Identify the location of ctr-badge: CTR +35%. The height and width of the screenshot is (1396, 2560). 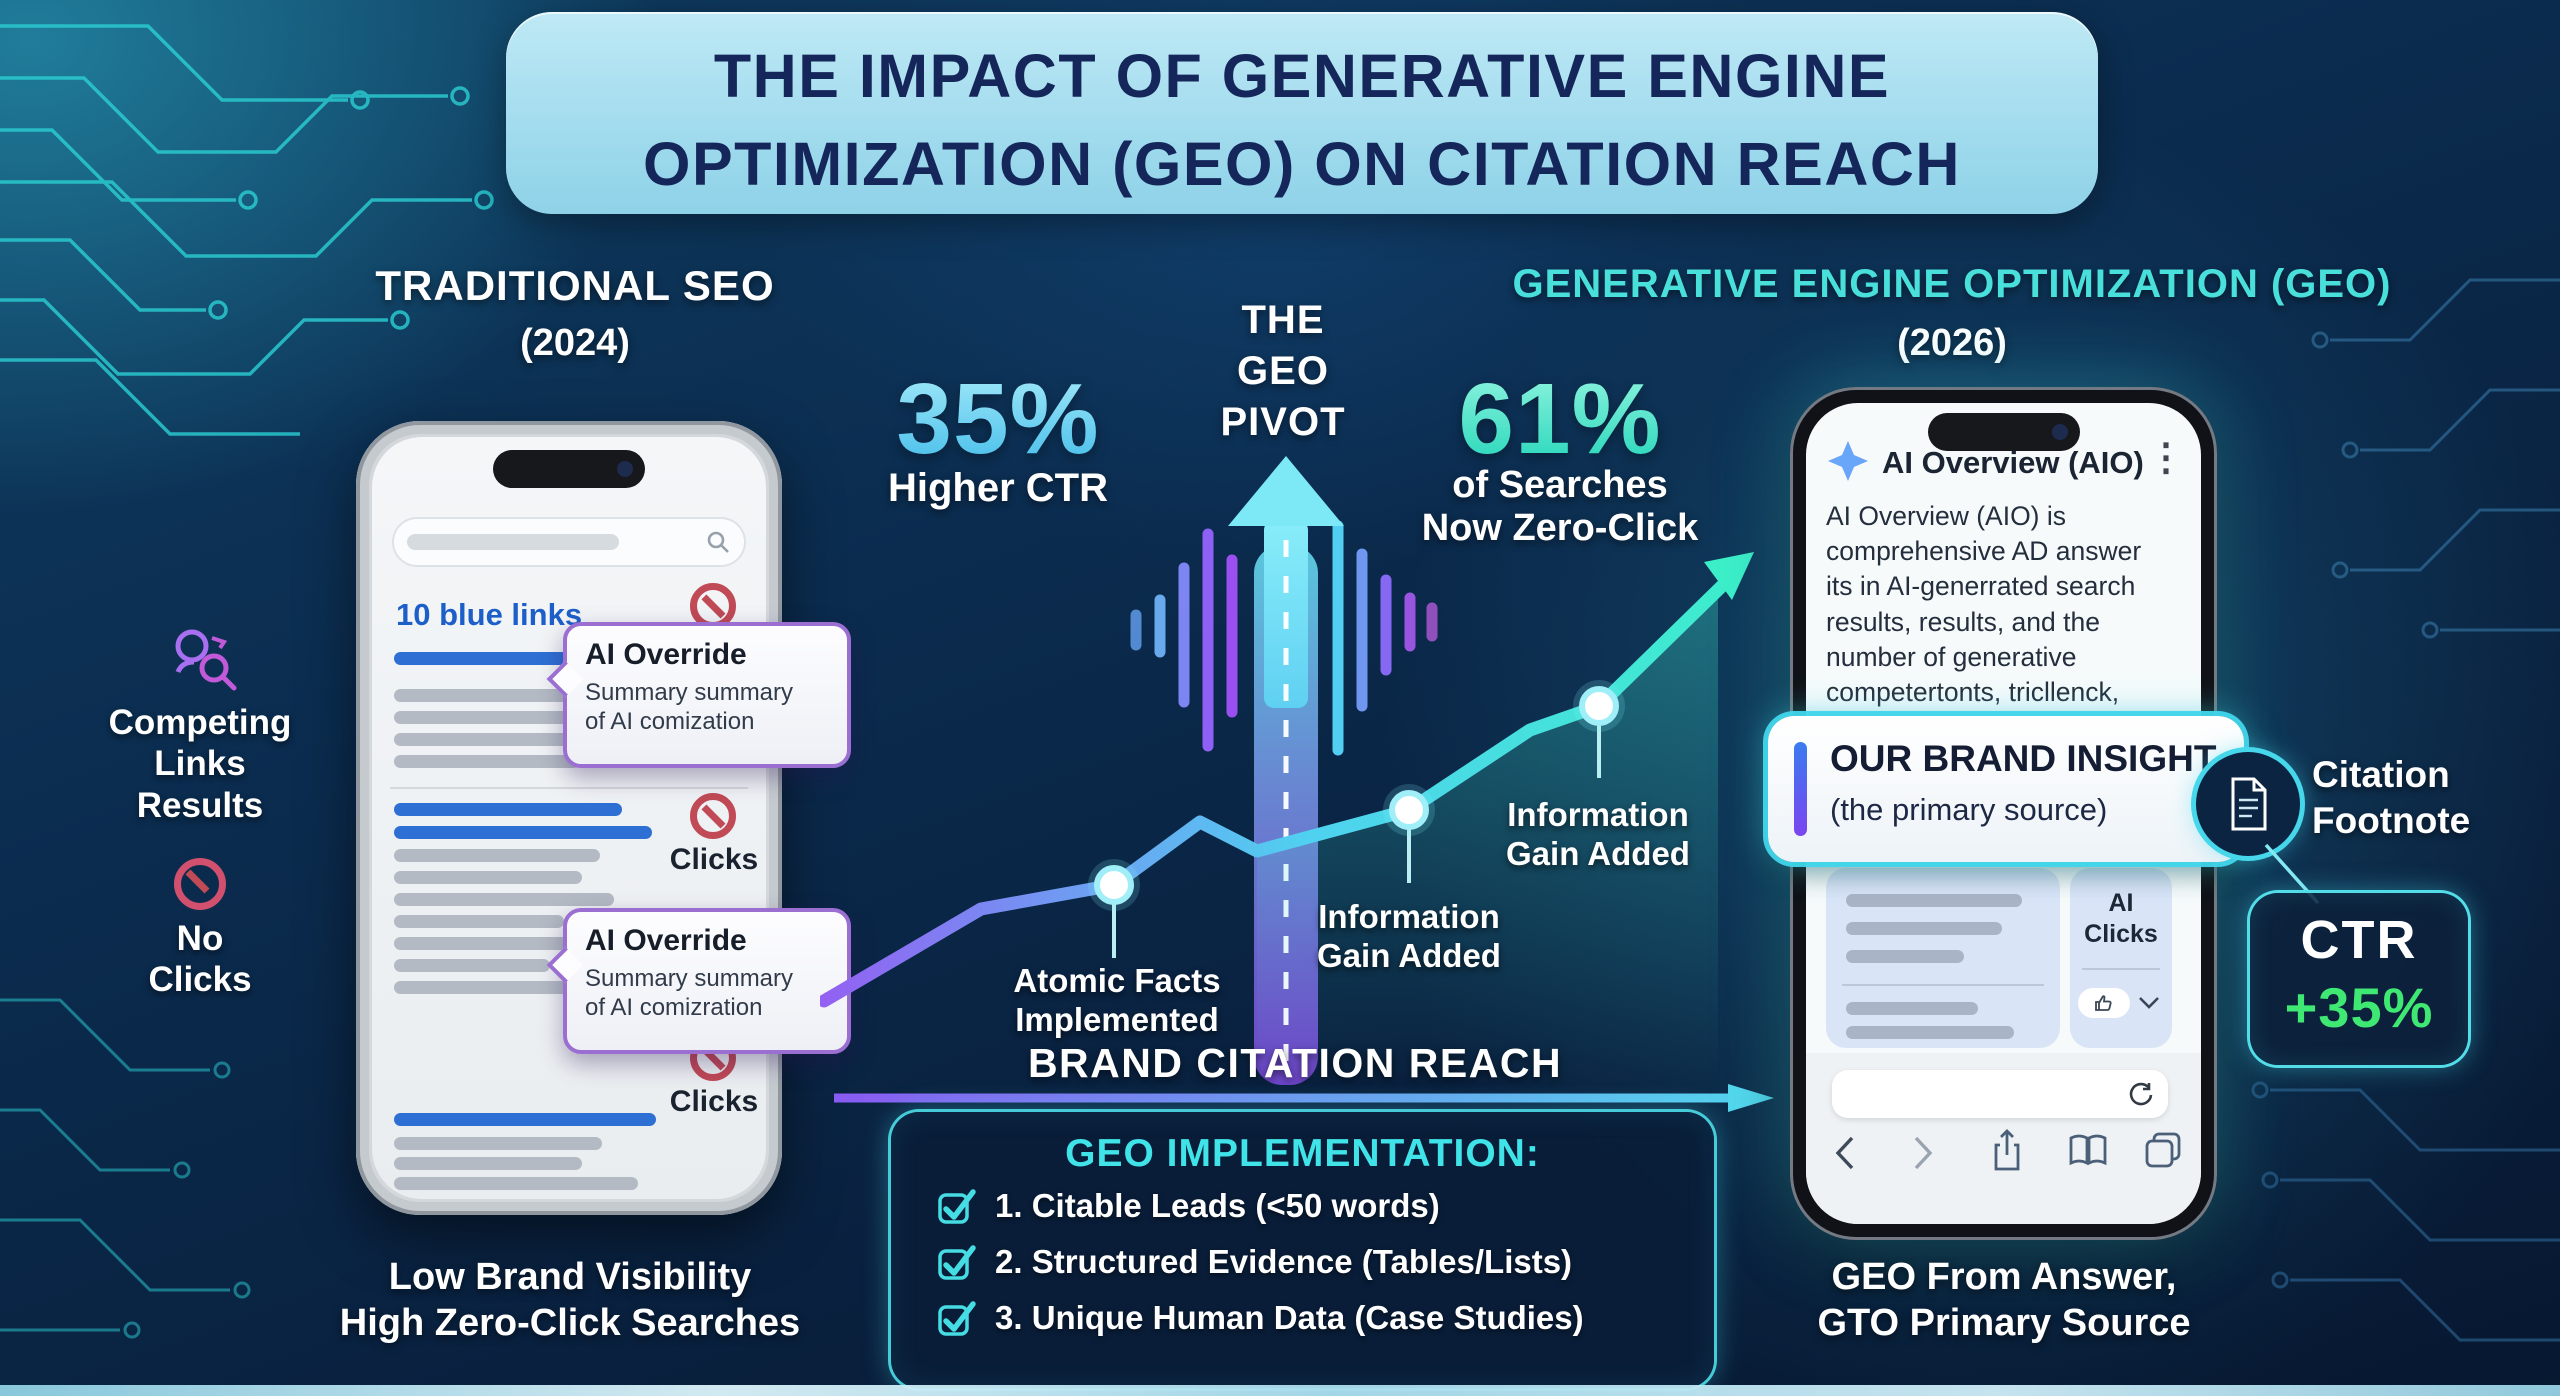
(2359, 979).